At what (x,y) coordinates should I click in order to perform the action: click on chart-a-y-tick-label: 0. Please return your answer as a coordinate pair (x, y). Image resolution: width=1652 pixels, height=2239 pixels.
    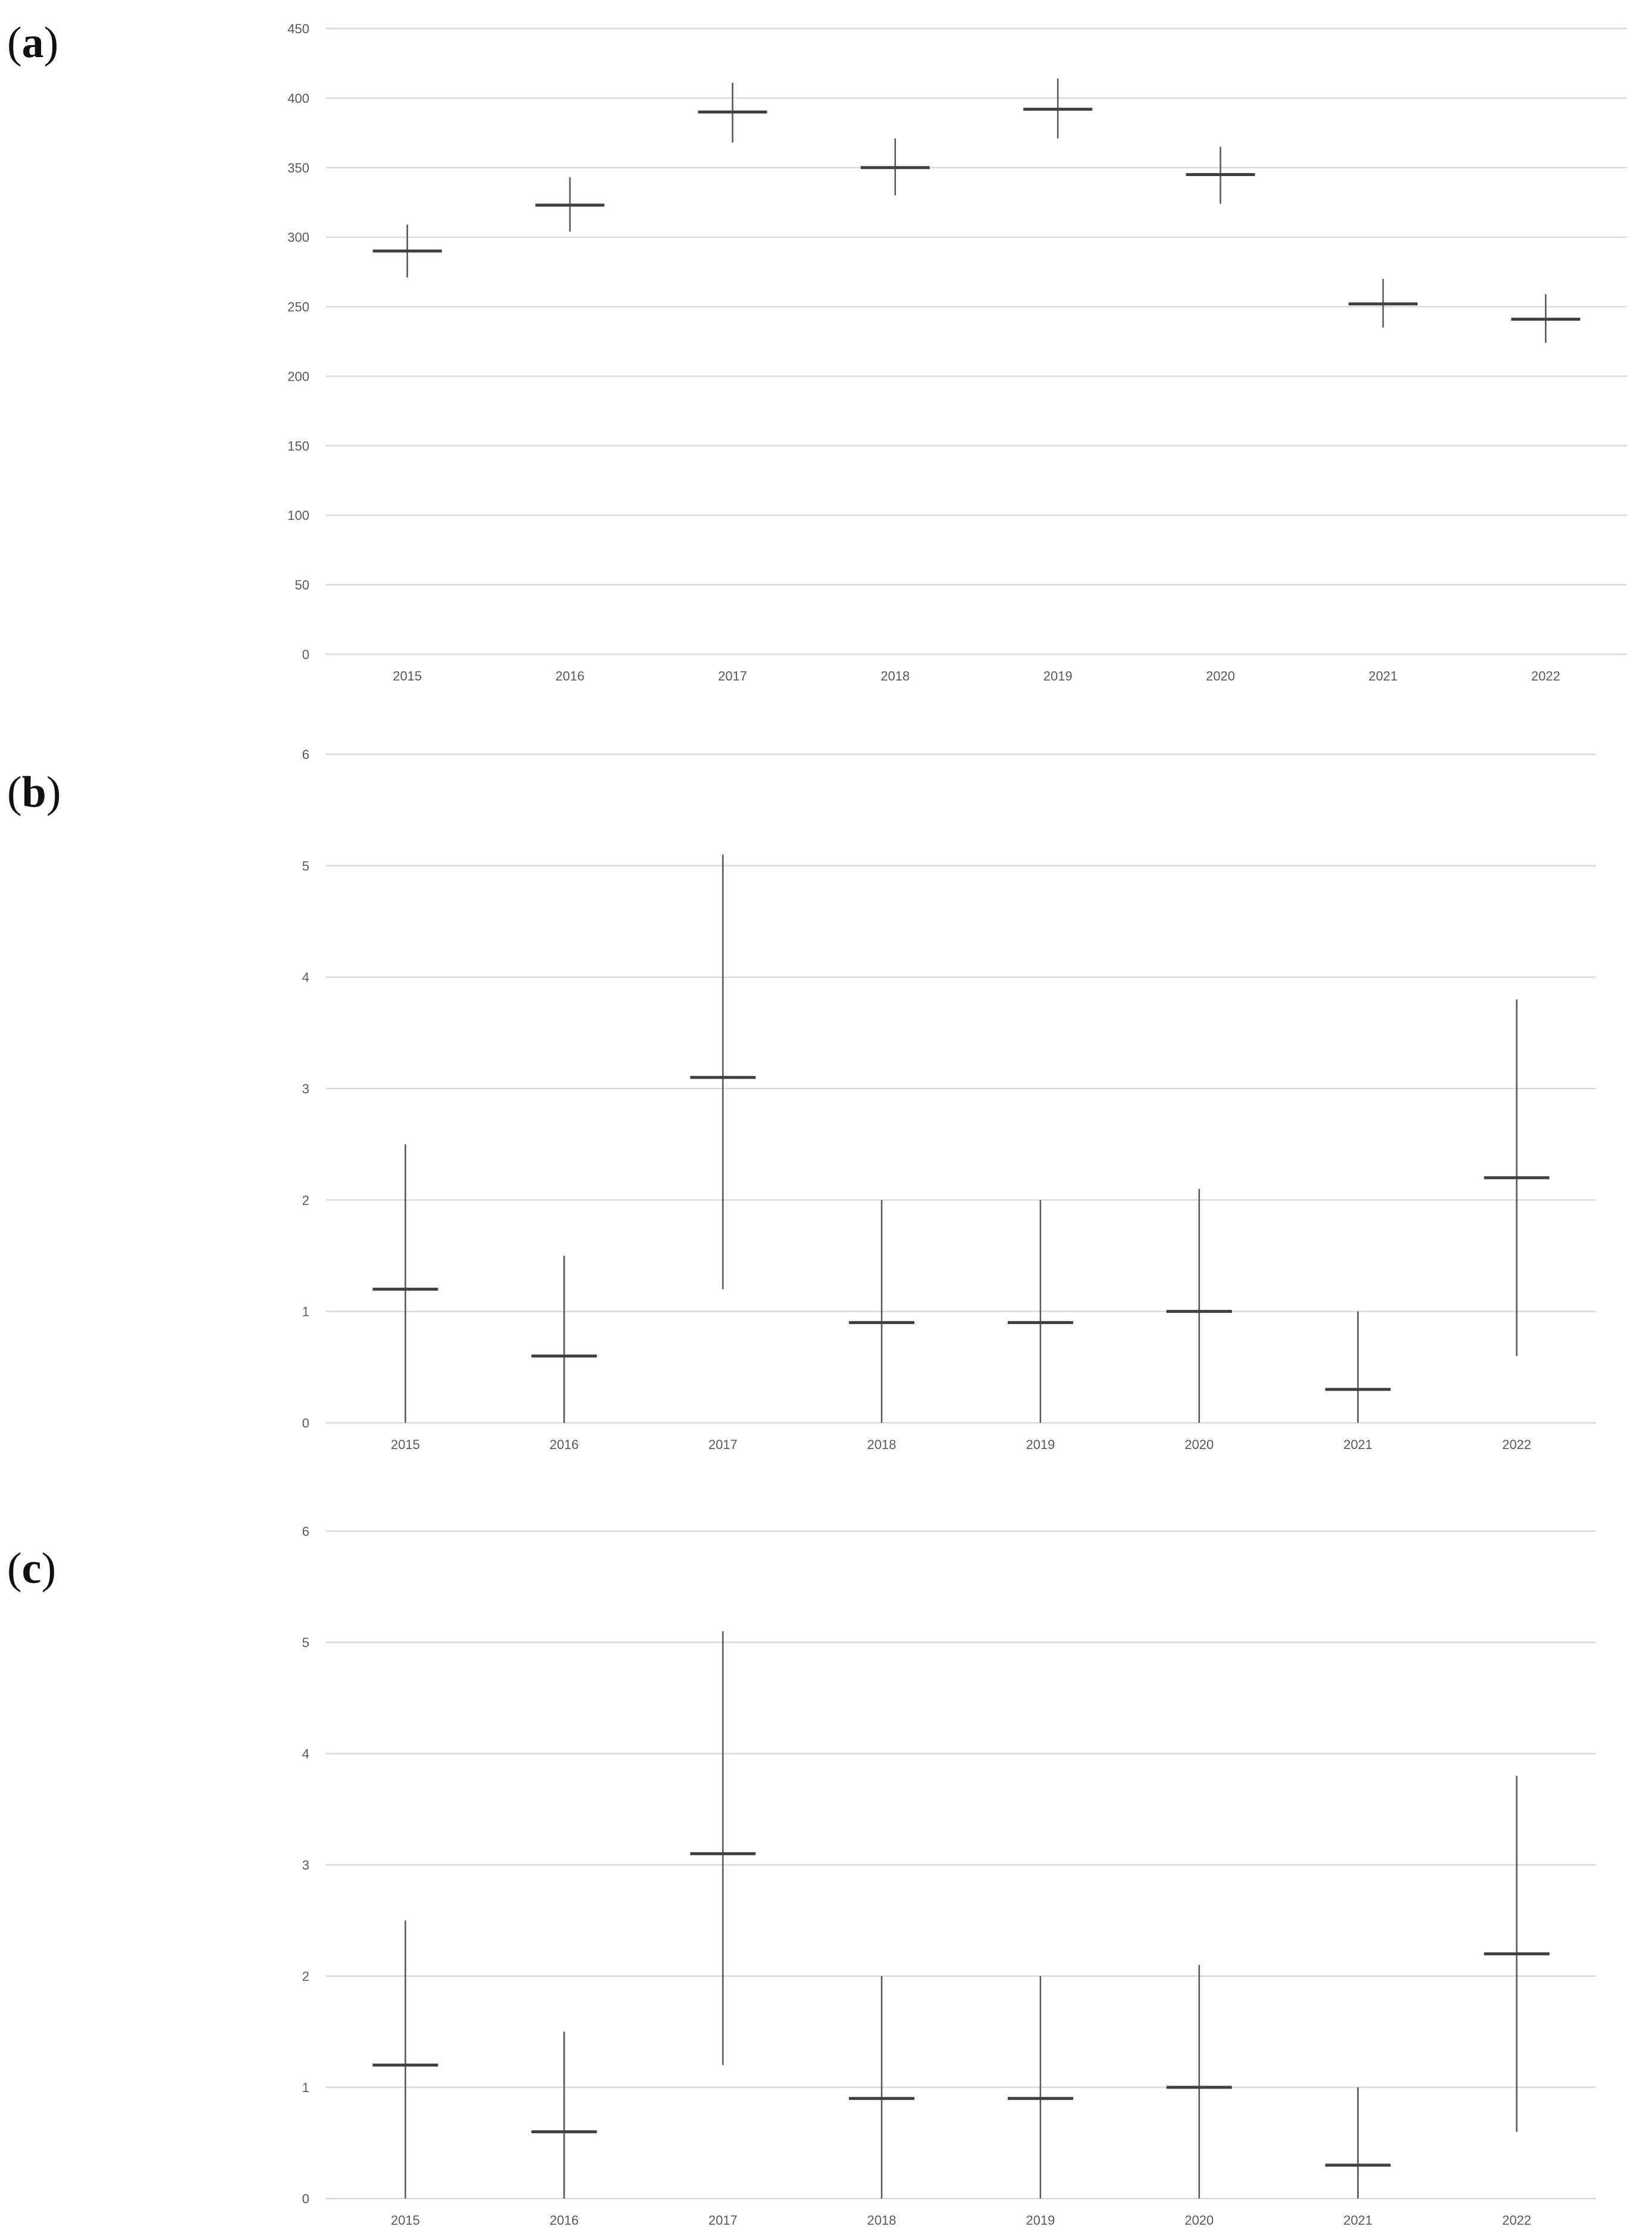
    Looking at the image, I should click on (305, 654).